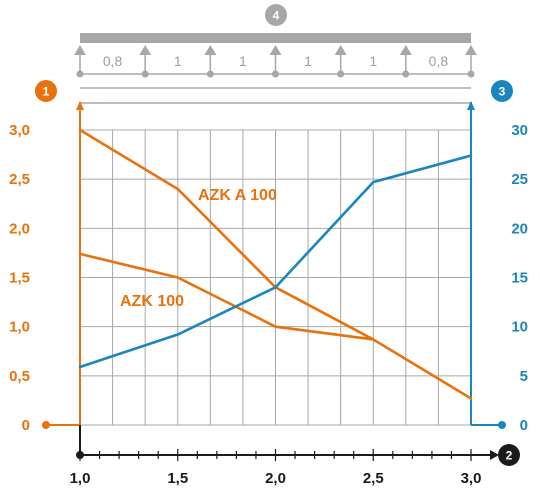  Describe the element at coordinates (373, 478) in the screenshot. I see `bottom-tick-label: 2,5` at that location.